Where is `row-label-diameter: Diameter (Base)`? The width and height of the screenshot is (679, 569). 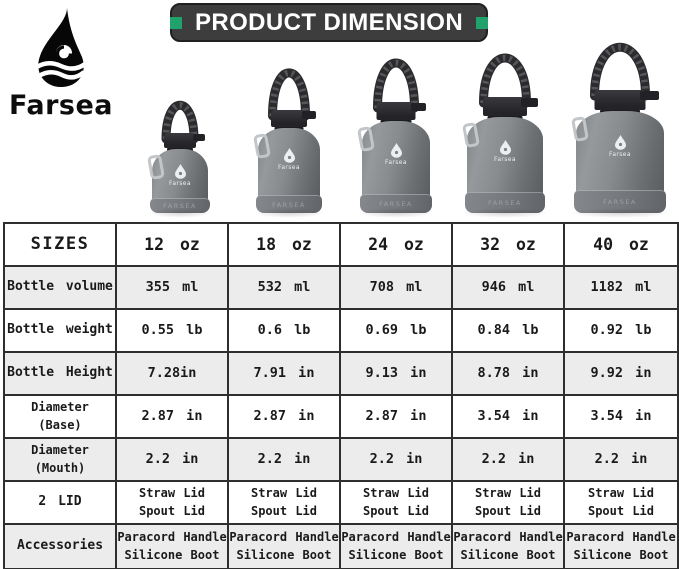 row-label-diameter: Diameter (Base) is located at coordinates (61, 417).